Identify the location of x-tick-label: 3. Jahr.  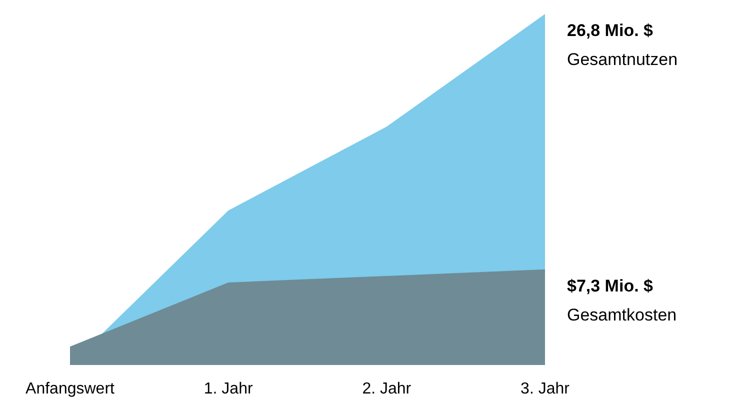
(545, 389).